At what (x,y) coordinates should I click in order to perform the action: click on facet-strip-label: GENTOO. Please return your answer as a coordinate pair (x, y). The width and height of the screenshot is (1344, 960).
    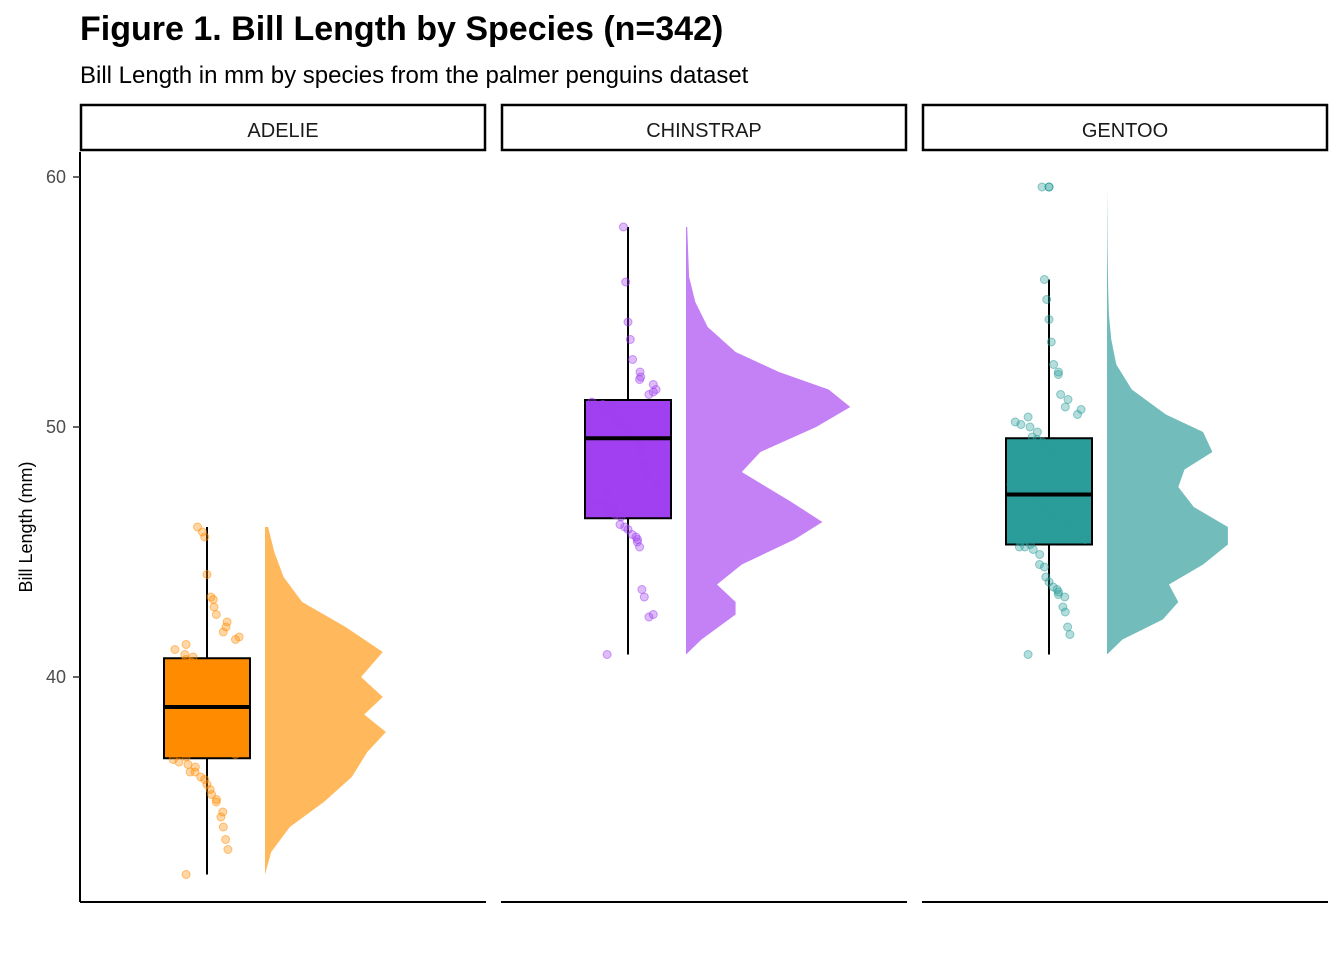
    Looking at the image, I should click on (1125, 131).